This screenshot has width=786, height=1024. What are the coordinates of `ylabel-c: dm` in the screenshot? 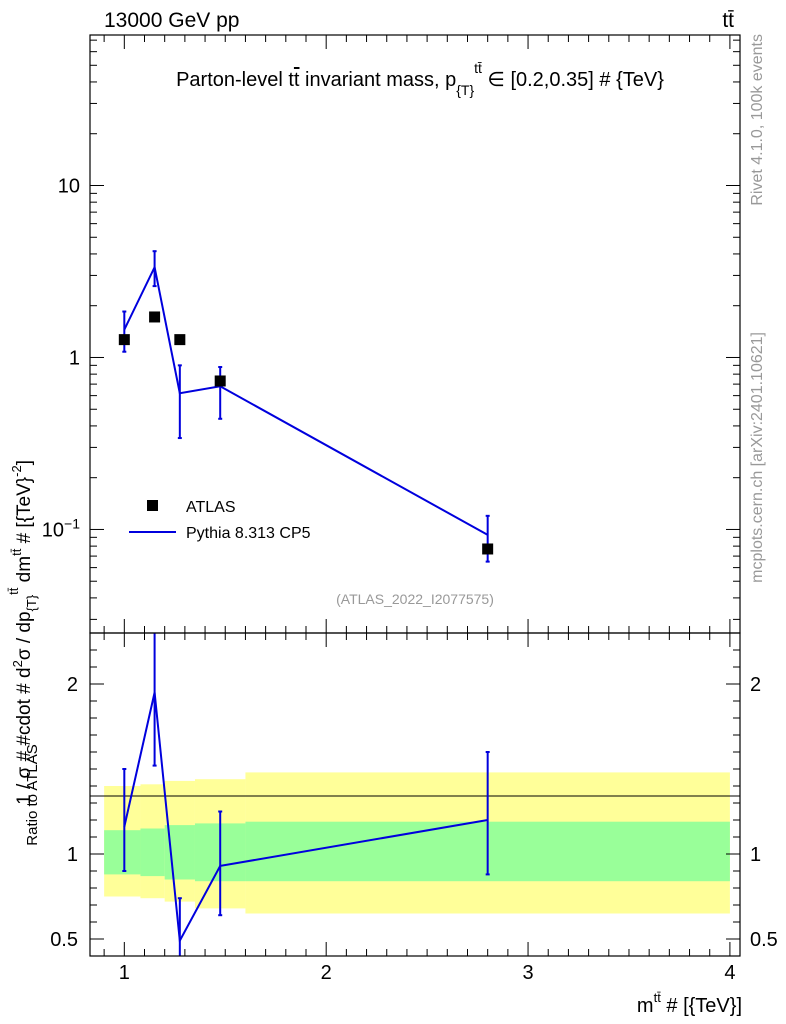 It's located at (24, 572).